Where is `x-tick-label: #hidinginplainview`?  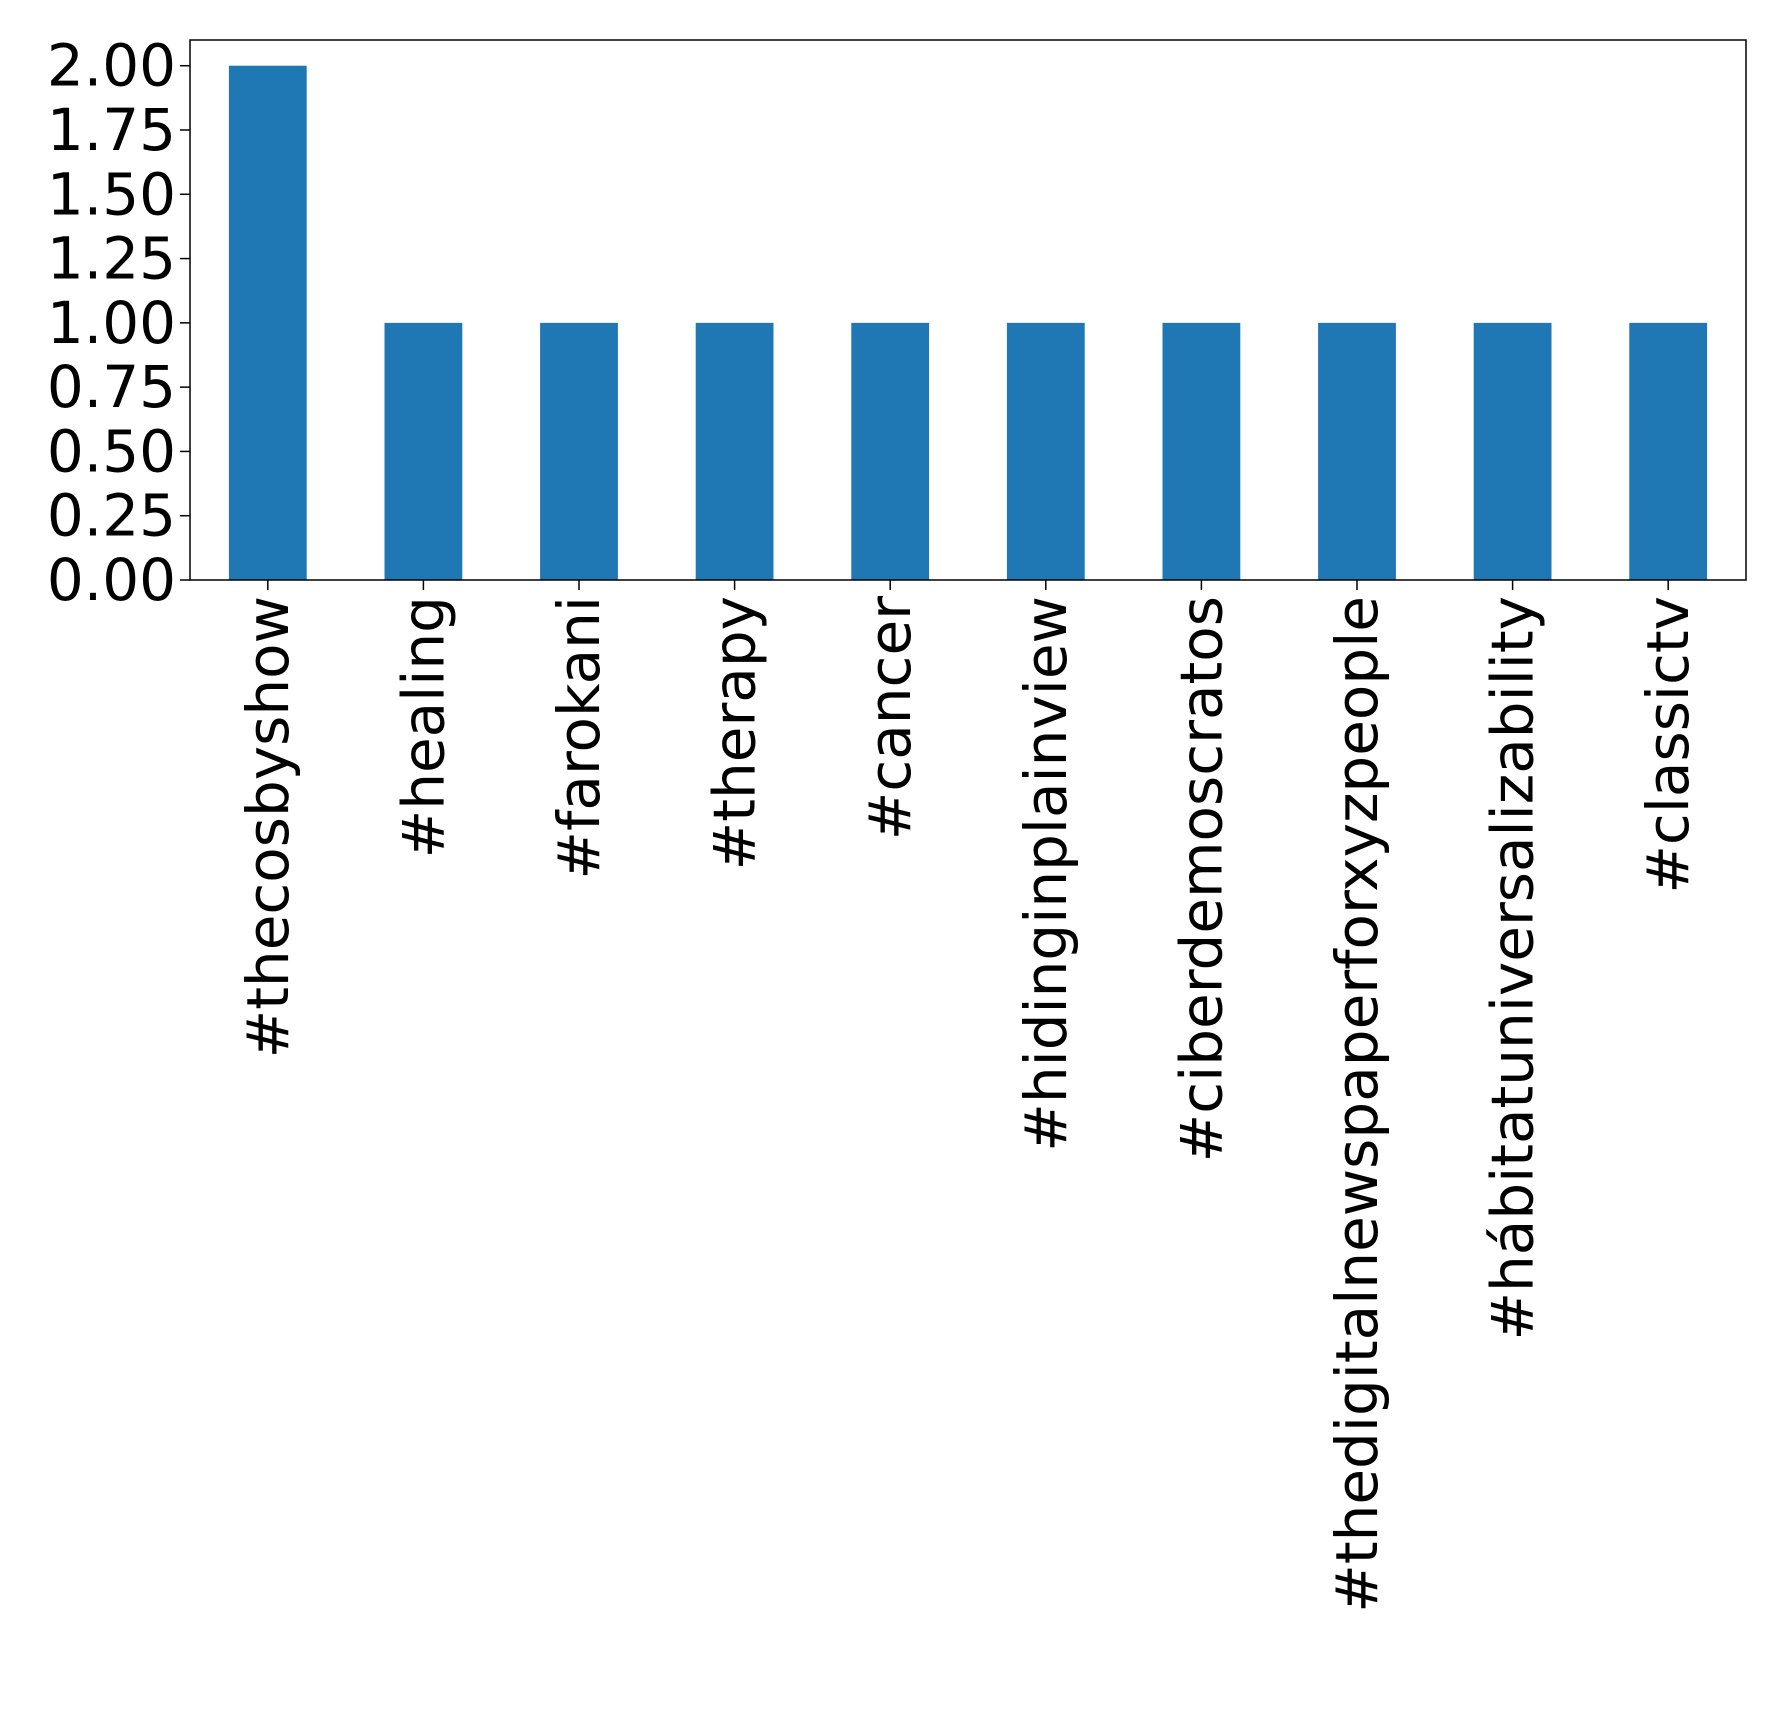 x-tick-label: #hidinginplainview is located at coordinates (1046, 874).